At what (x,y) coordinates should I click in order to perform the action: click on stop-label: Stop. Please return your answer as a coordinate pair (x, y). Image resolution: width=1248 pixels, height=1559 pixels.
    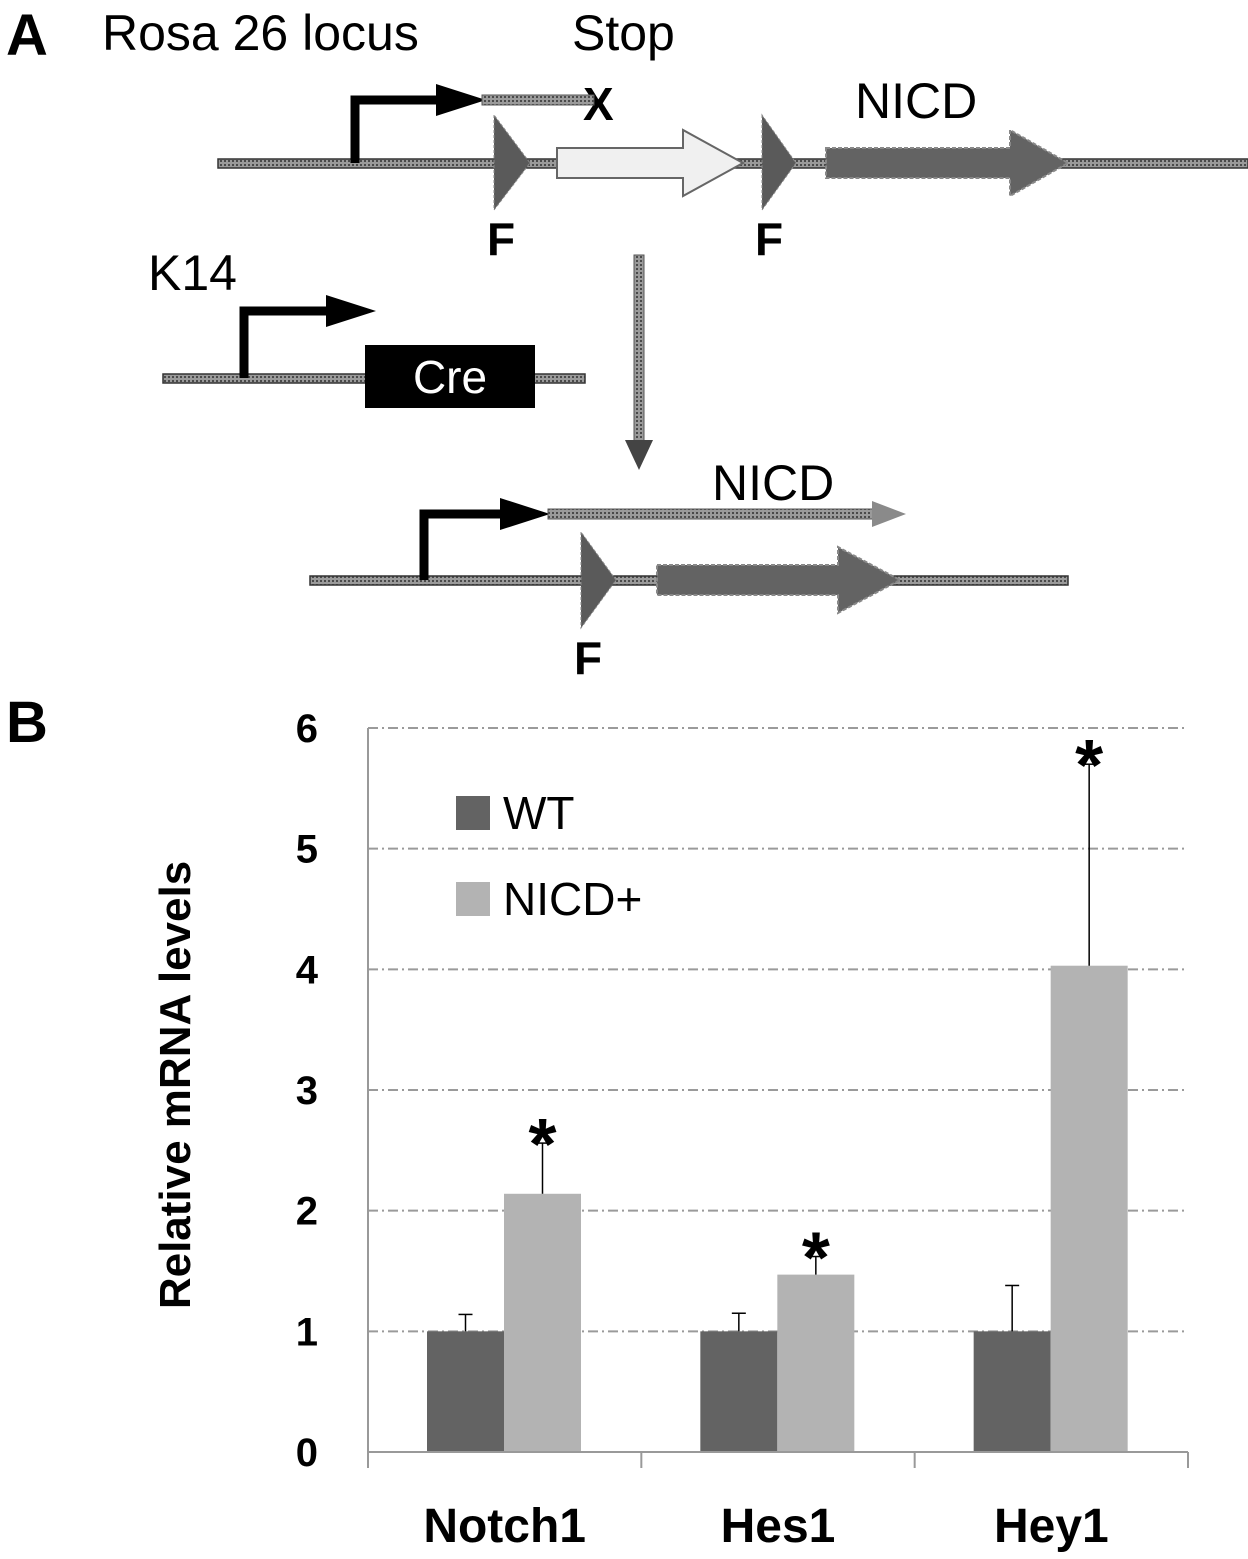
    Looking at the image, I should click on (623, 33).